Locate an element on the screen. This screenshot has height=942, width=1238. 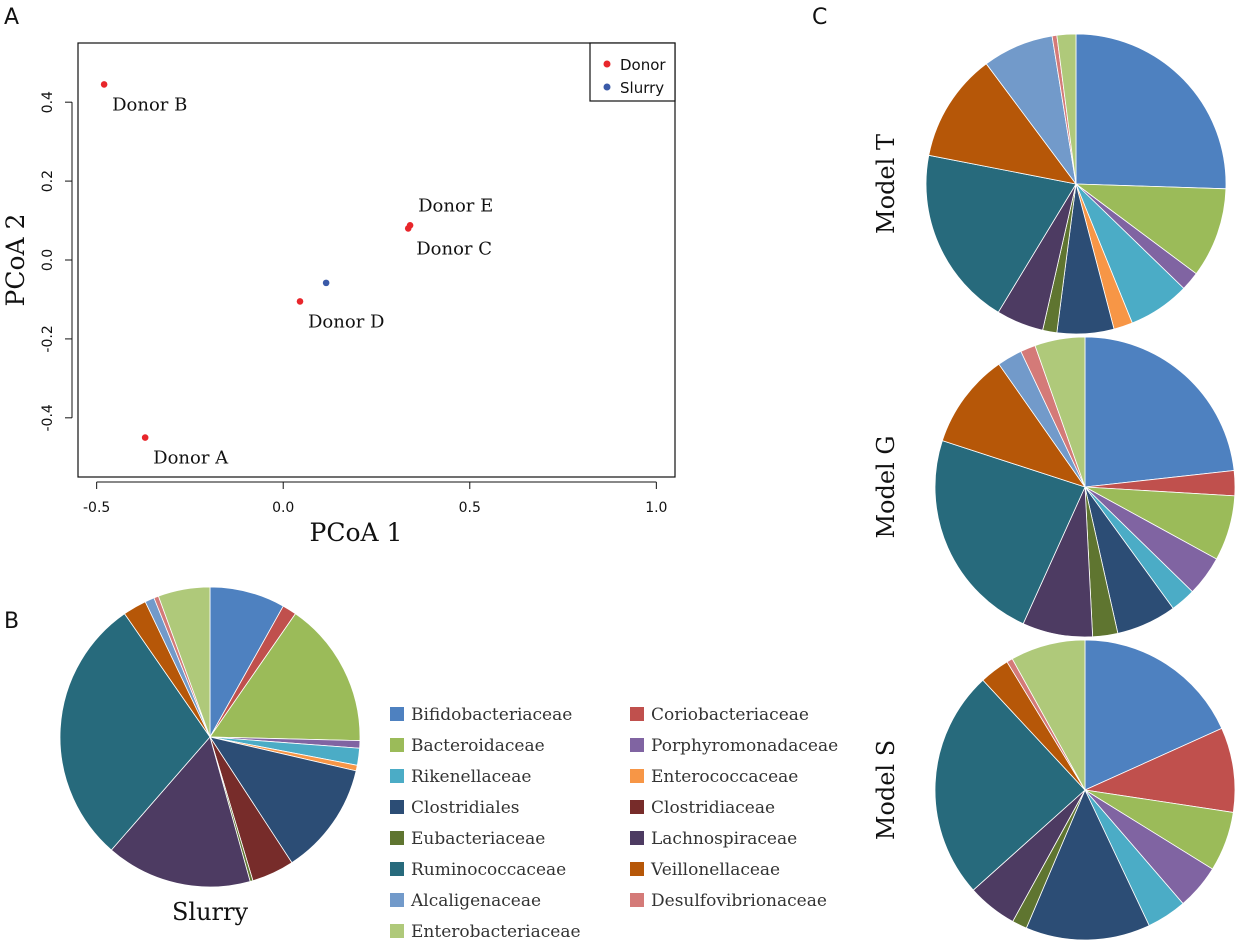
scatter-points: Donor B Donor E Donor C Donor D Donor A is located at coordinates (296, 275).